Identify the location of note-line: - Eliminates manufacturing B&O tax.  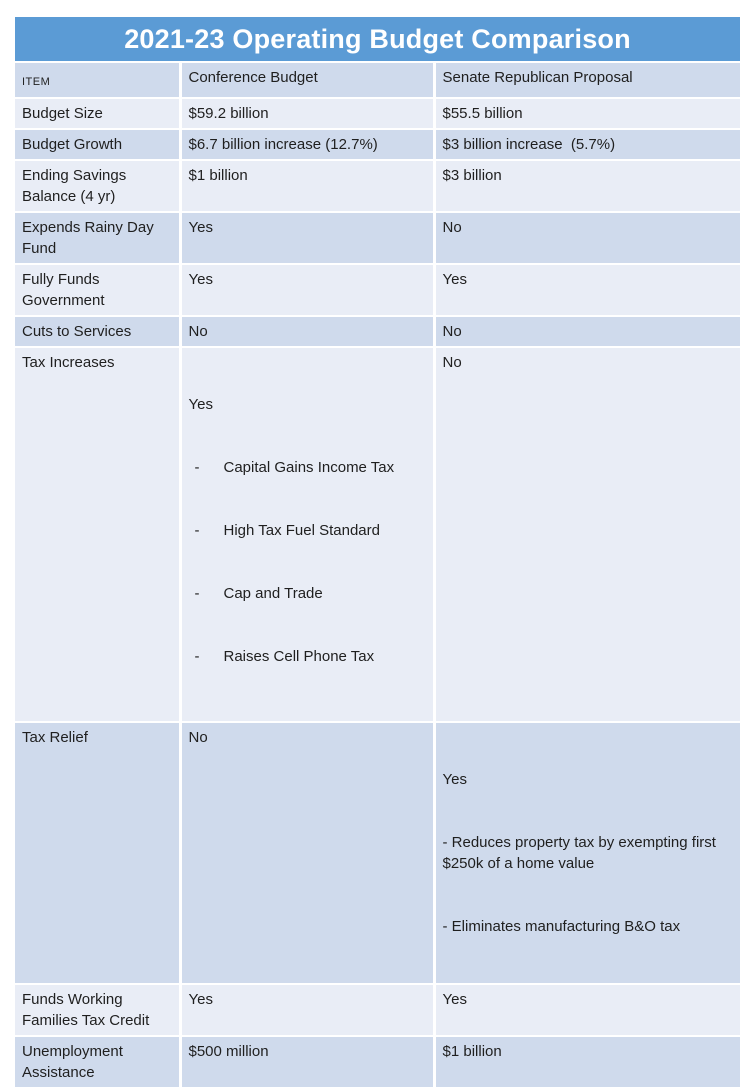
(561, 926).